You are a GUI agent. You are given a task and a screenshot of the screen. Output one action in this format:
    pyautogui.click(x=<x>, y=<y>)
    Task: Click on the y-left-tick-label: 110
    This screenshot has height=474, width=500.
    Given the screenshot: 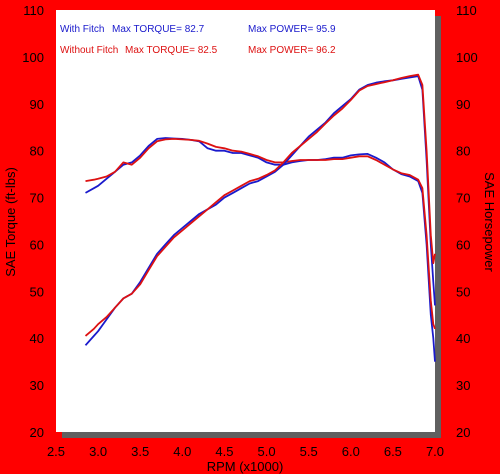 What is the action you would take?
    pyautogui.click(x=33, y=10)
    